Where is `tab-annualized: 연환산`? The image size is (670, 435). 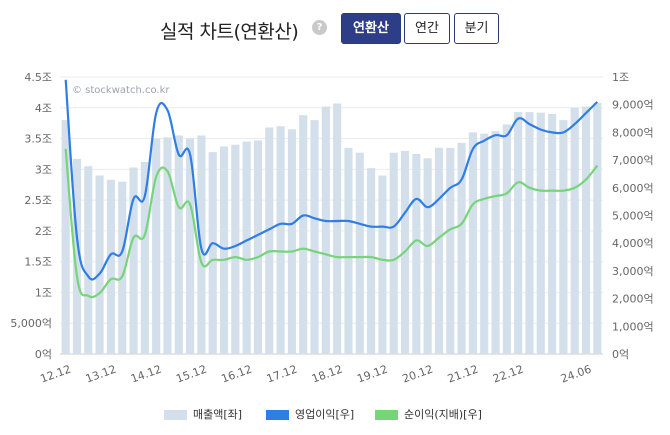
tab-annualized: 연환산 is located at coordinates (371, 28).